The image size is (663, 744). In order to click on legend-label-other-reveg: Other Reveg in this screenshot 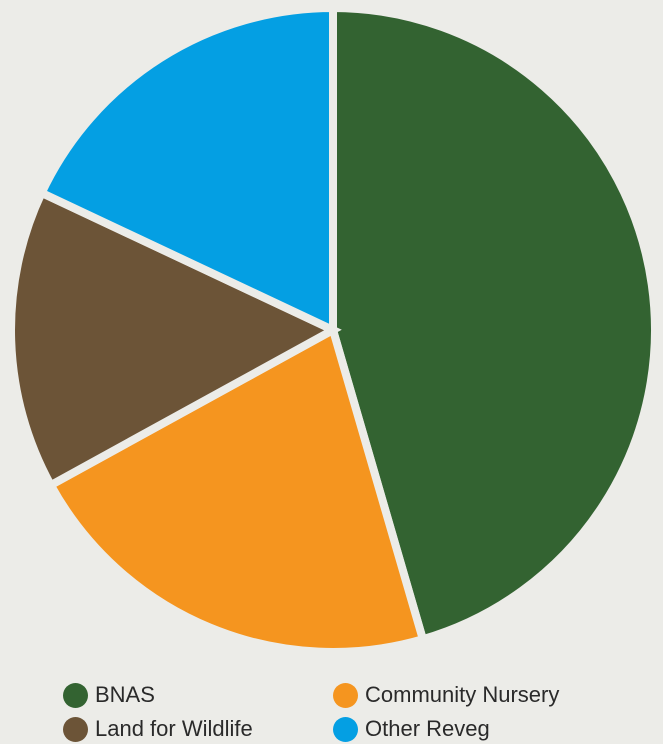, I will do `click(427, 728)`.